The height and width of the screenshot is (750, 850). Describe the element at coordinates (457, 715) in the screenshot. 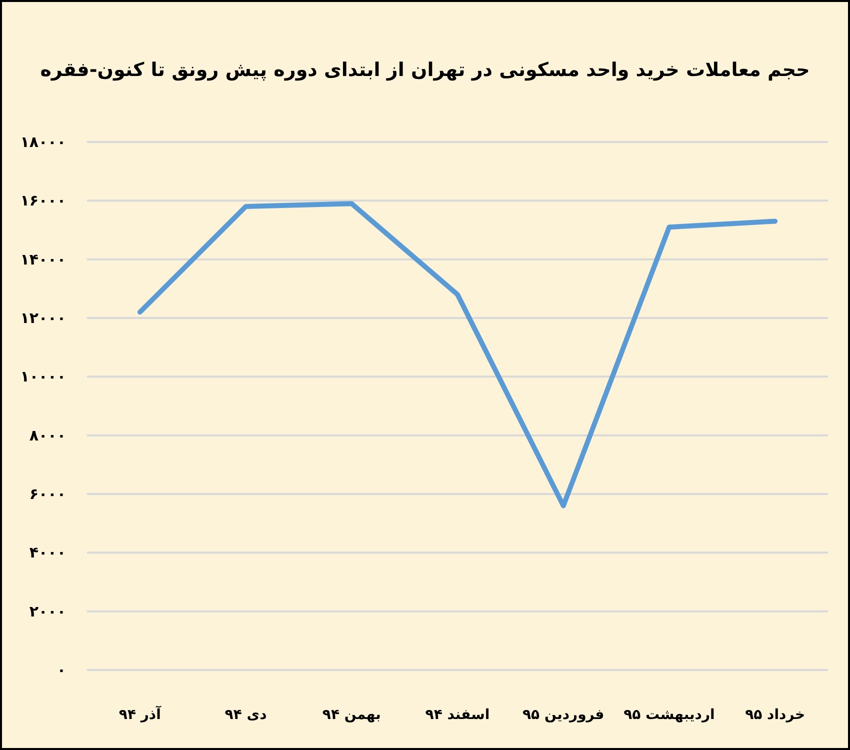

I see `x-tick-label: اسفند ۹۴` at that location.